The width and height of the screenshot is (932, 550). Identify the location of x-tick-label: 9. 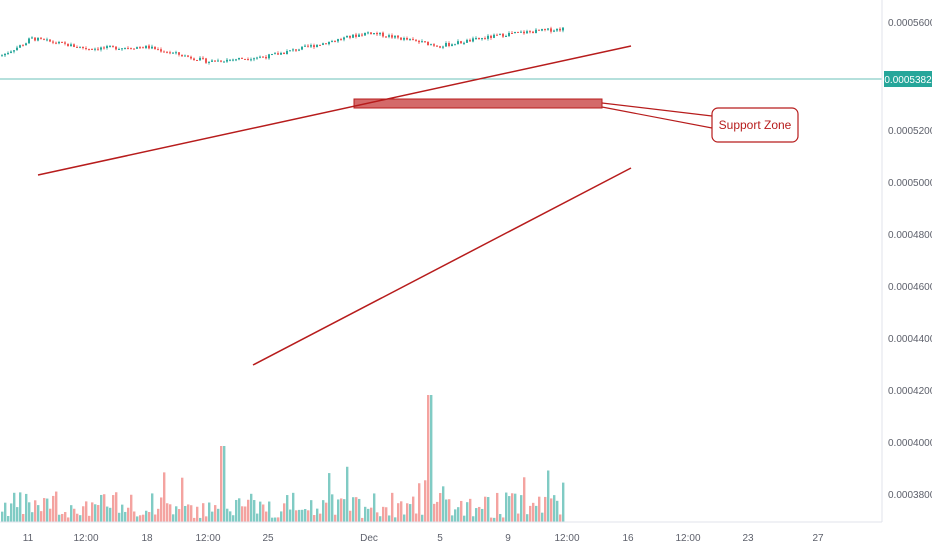
(508, 538).